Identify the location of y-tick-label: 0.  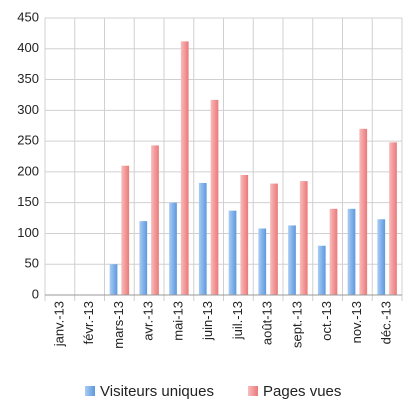
(35, 293).